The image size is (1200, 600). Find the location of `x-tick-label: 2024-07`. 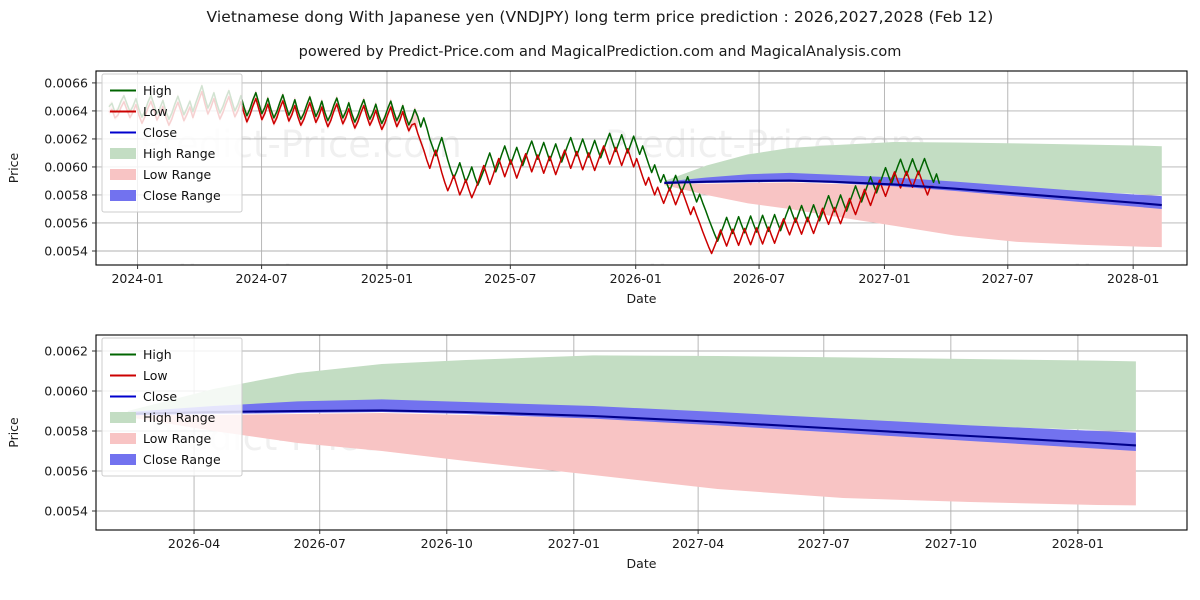

x-tick-label: 2024-07 is located at coordinates (261, 278).